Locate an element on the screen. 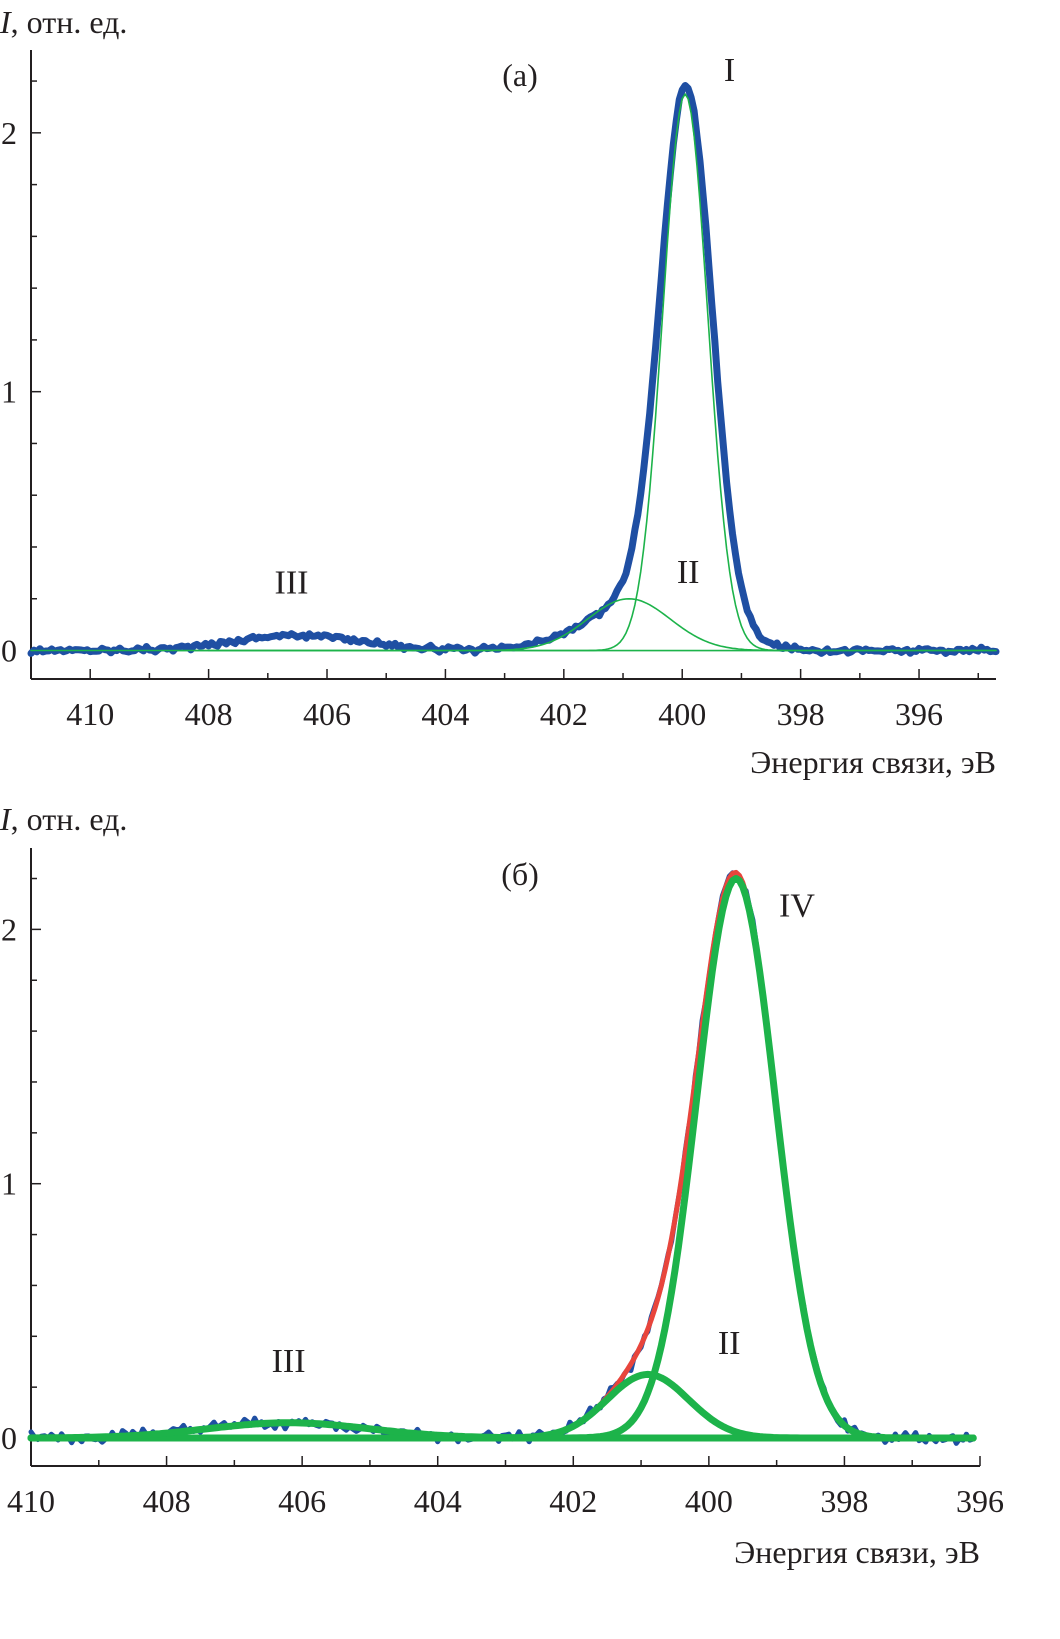 The height and width of the screenshot is (1639, 1060). panel-label: (б) is located at coordinates (520, 874).